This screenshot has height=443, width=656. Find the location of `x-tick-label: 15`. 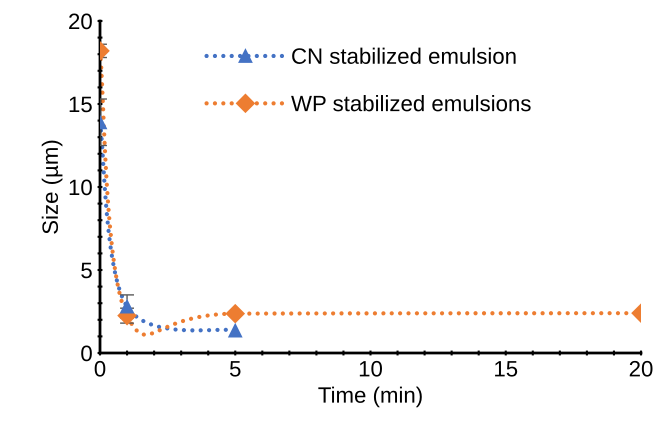

x-tick-label: 15 is located at coordinates (506, 369).